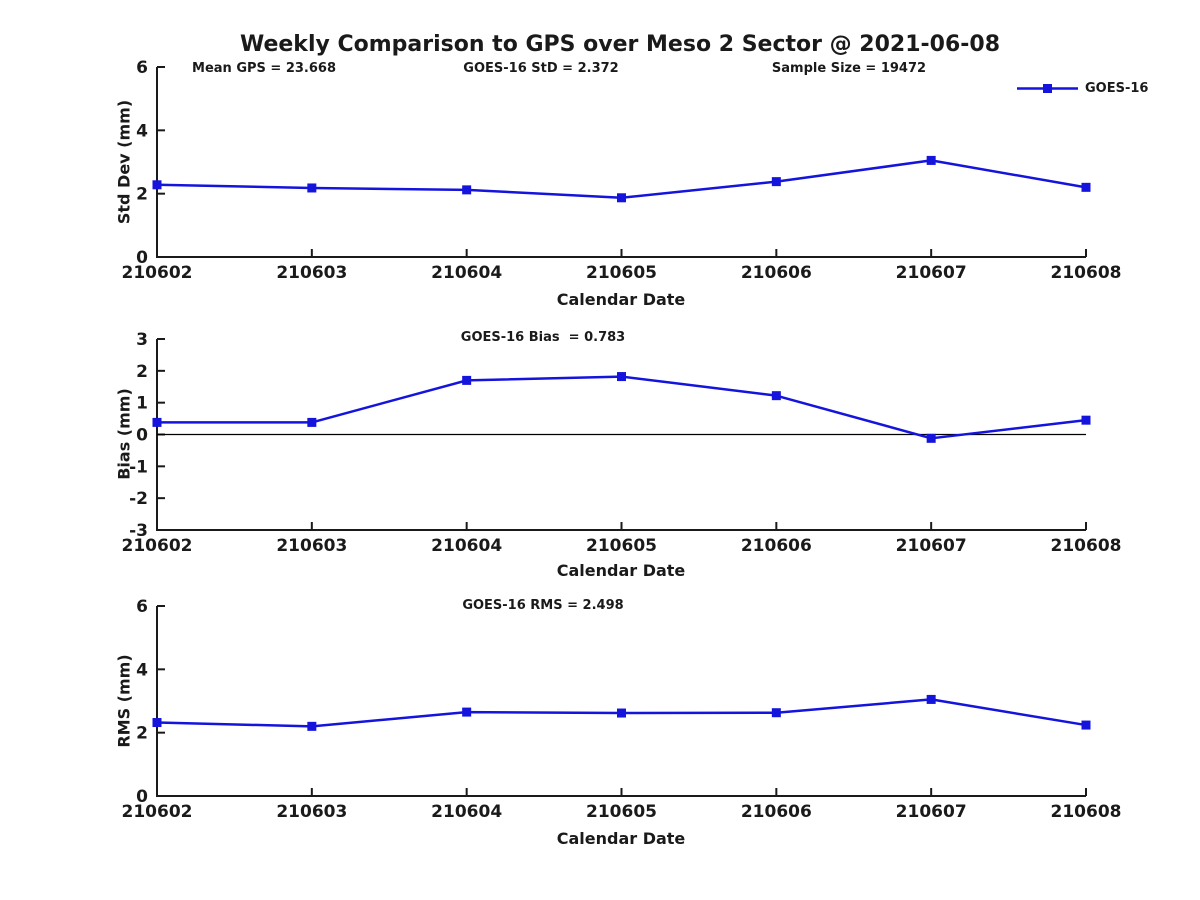 This screenshot has height=900, width=1200. What do you see at coordinates (138, 499) in the screenshot?
I see `y-tick-label: -2` at bounding box center [138, 499].